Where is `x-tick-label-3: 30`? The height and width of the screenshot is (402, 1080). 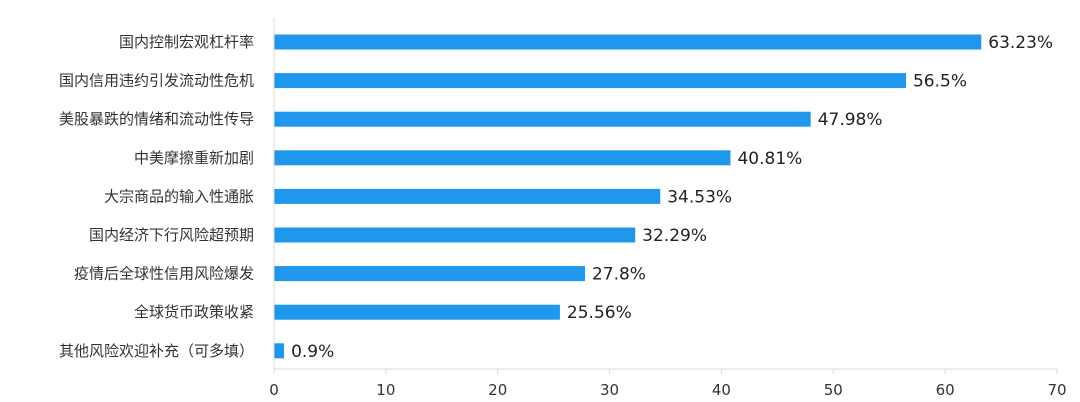
x-tick-label-3: 30 is located at coordinates (609, 390).